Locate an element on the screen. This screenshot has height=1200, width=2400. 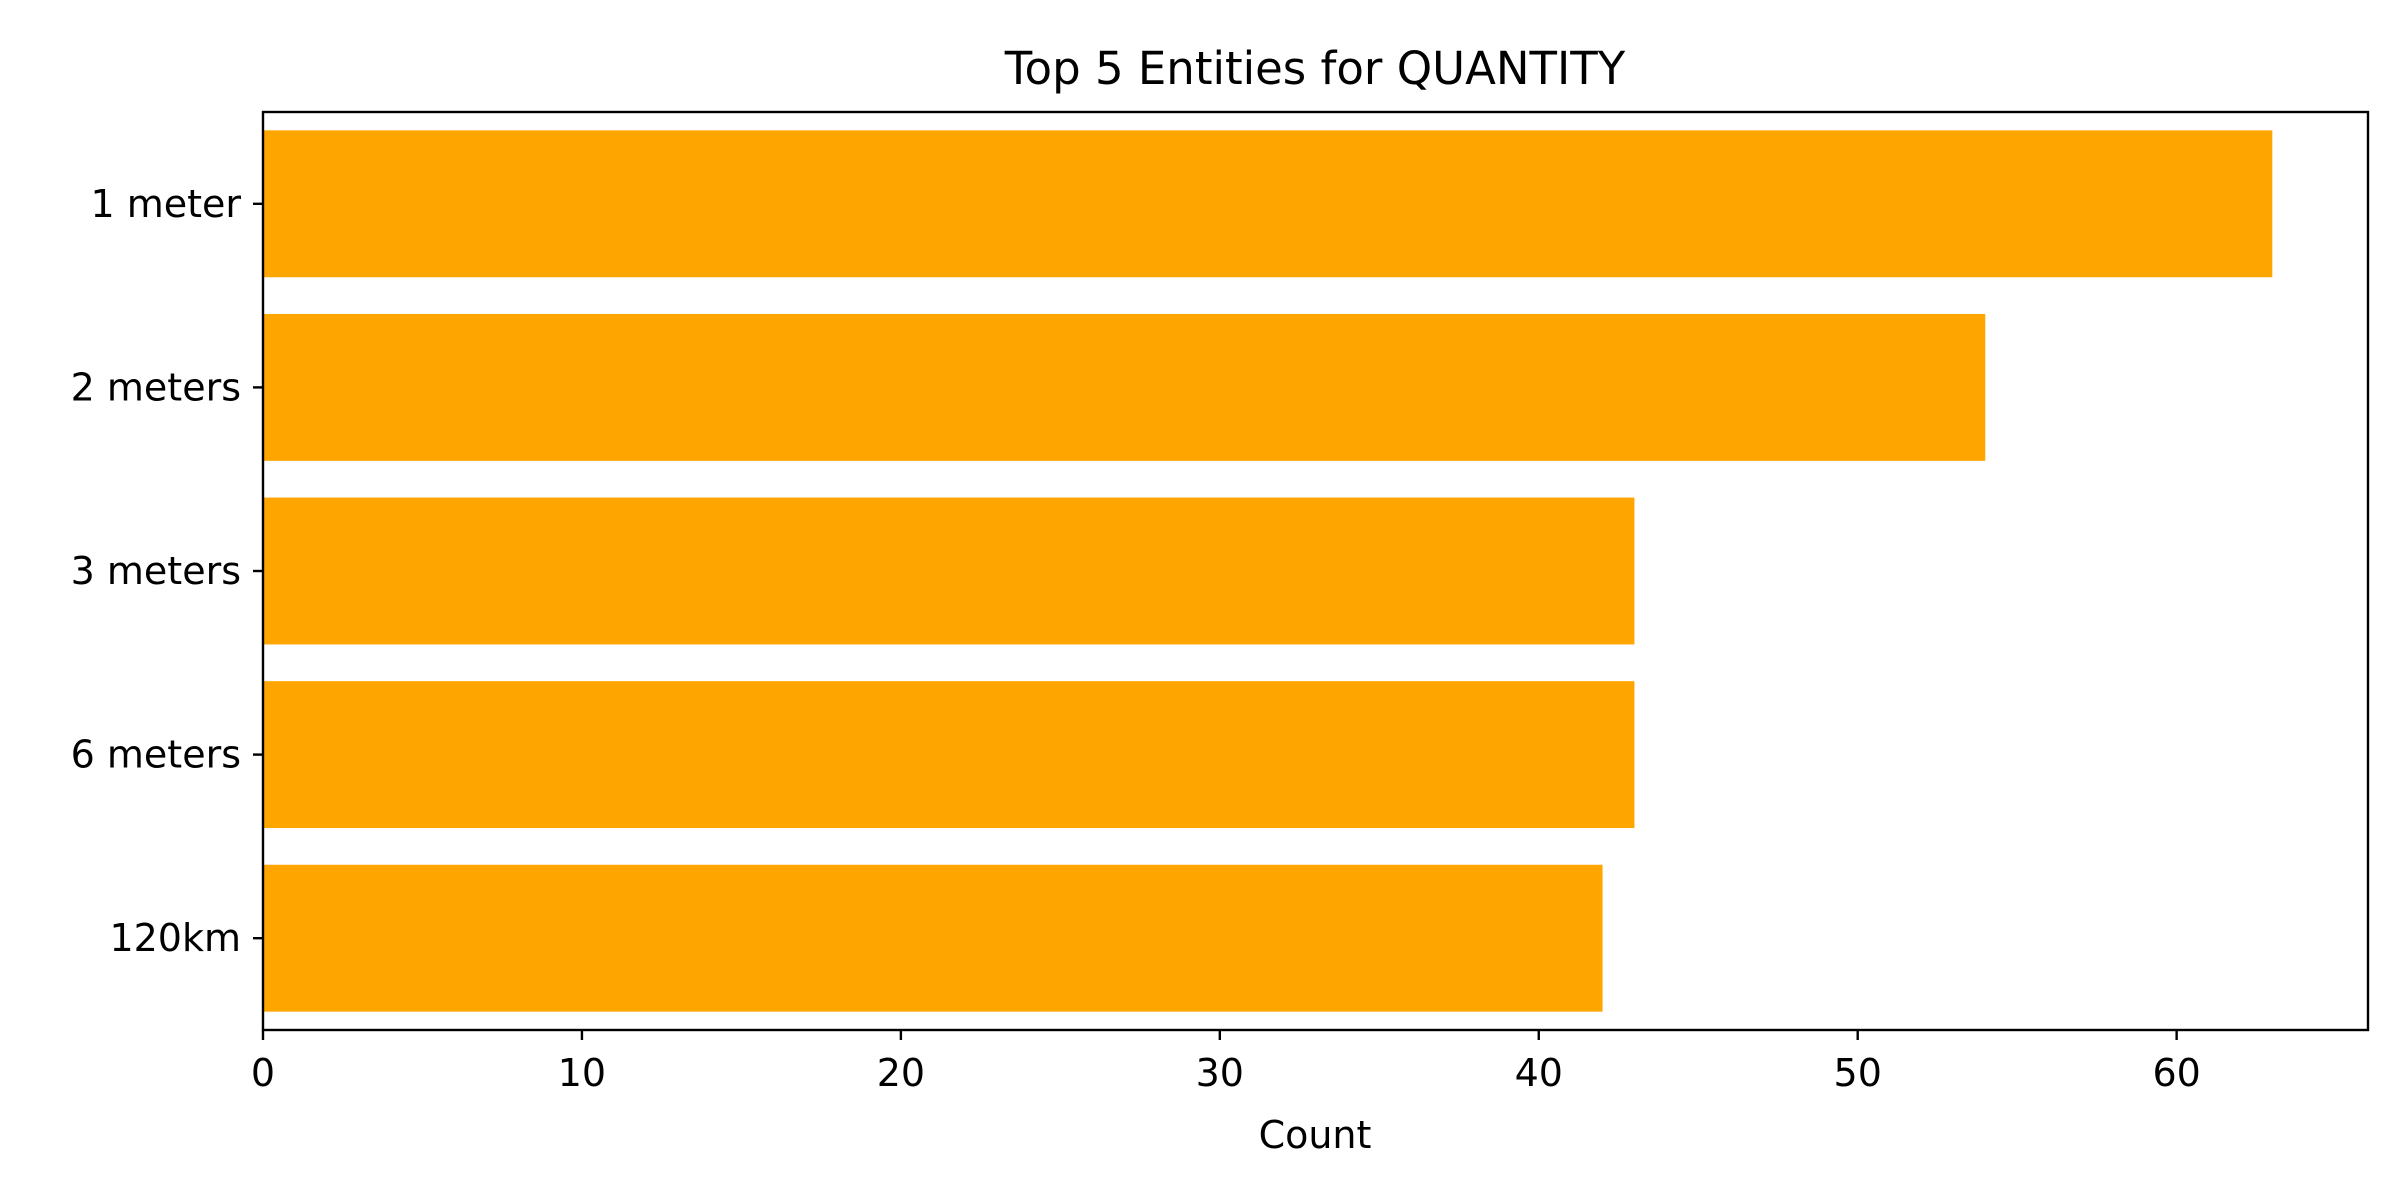
x-axis-label: Count is located at coordinates (1315, 1135).